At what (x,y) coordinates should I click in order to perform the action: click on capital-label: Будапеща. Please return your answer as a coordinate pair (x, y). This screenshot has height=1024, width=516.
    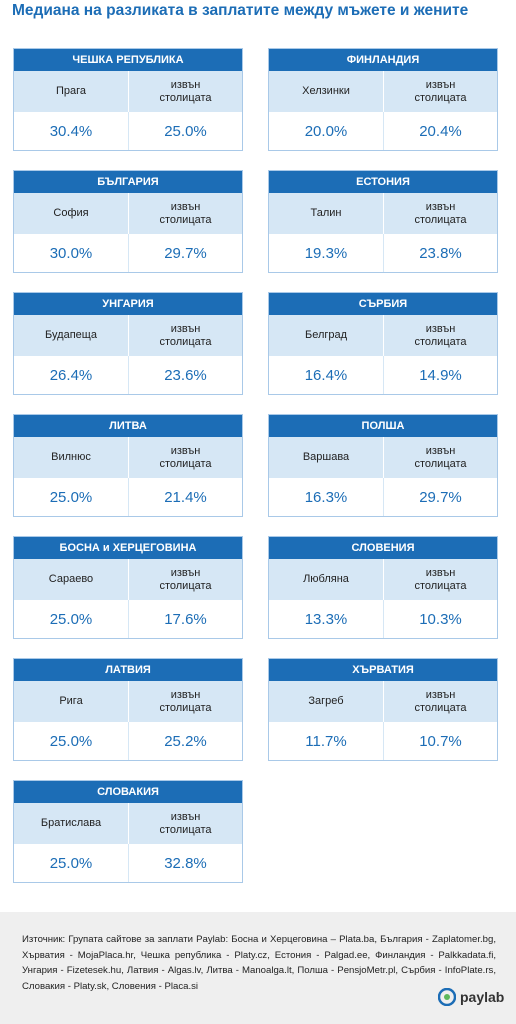
    Looking at the image, I should click on (71, 335).